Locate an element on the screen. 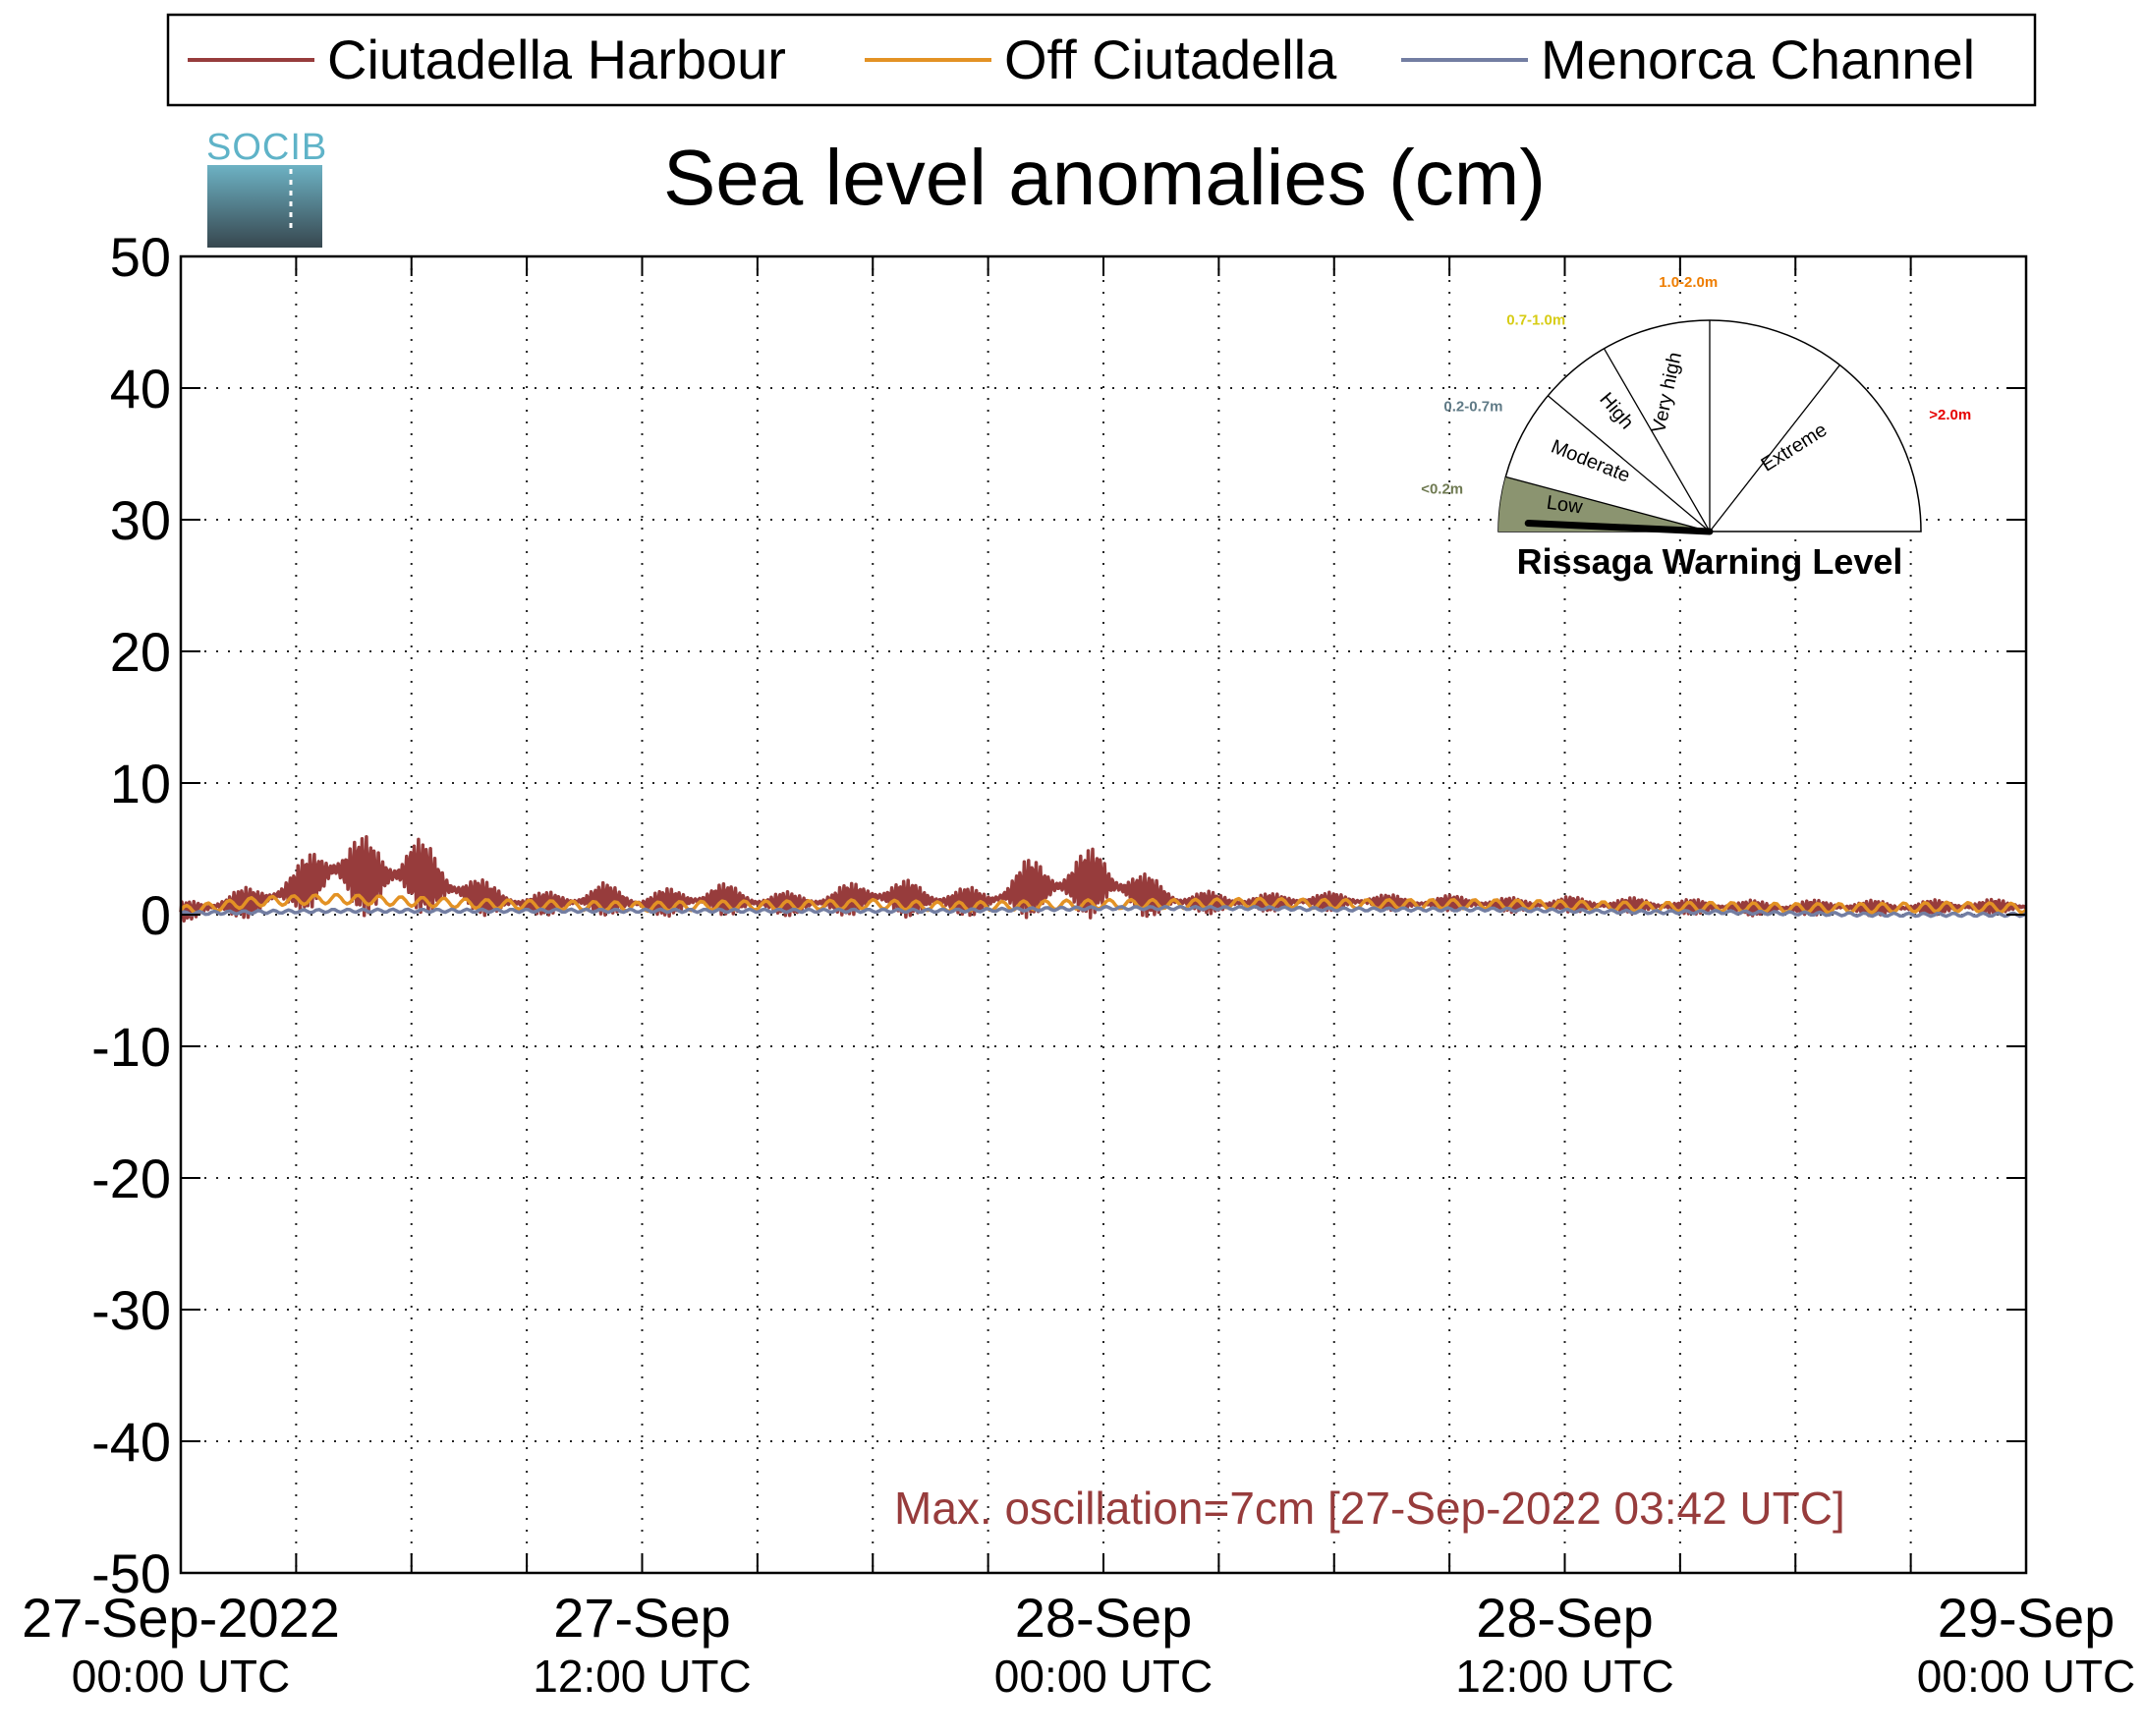 The image size is (2145, 1736). gauge-range-moderate: 0.2-0.7m is located at coordinates (1472, 406).